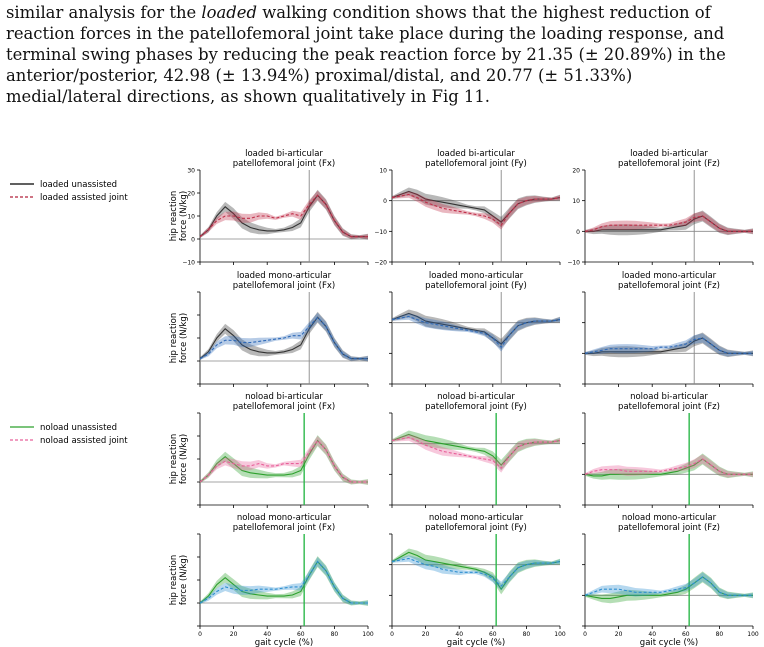 The height and width of the screenshot is (647, 764). What do you see at coordinates (84, 198) in the screenshot?
I see `legend-loaded-assisted-label: loaded assisted joint` at bounding box center [84, 198].